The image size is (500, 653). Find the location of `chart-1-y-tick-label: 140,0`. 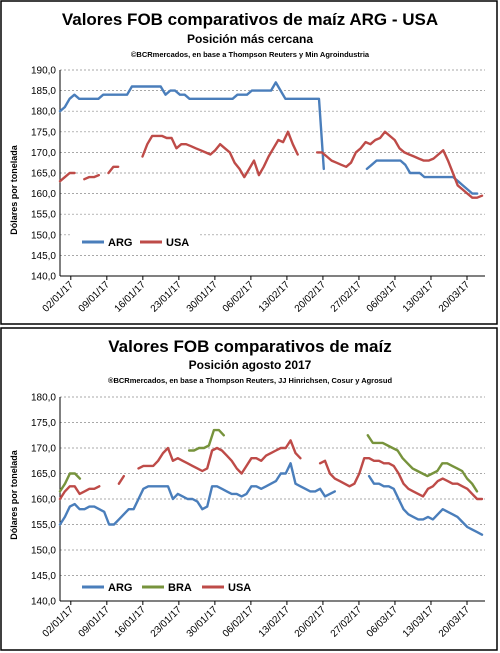

chart-1-y-tick-label: 140,0 is located at coordinates (43, 277).